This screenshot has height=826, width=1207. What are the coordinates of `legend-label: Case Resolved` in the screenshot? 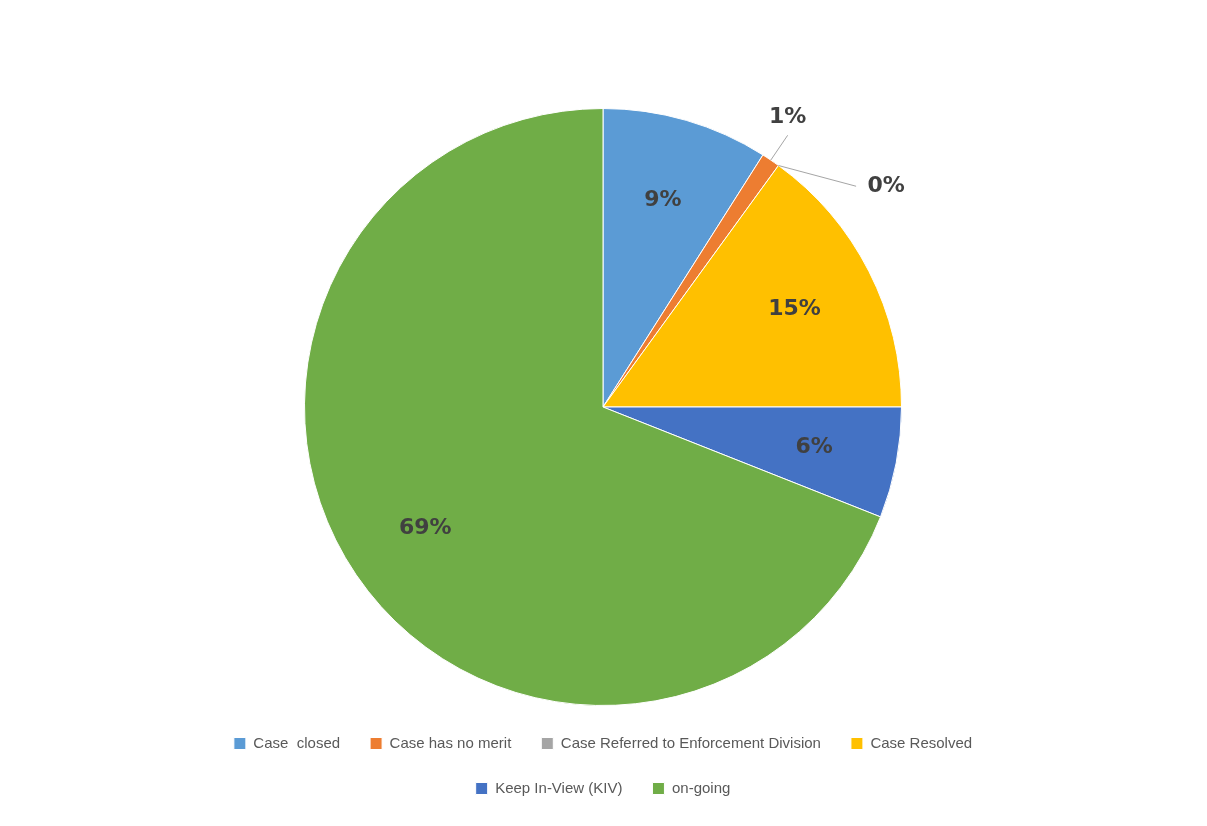 It's located at (921, 742).